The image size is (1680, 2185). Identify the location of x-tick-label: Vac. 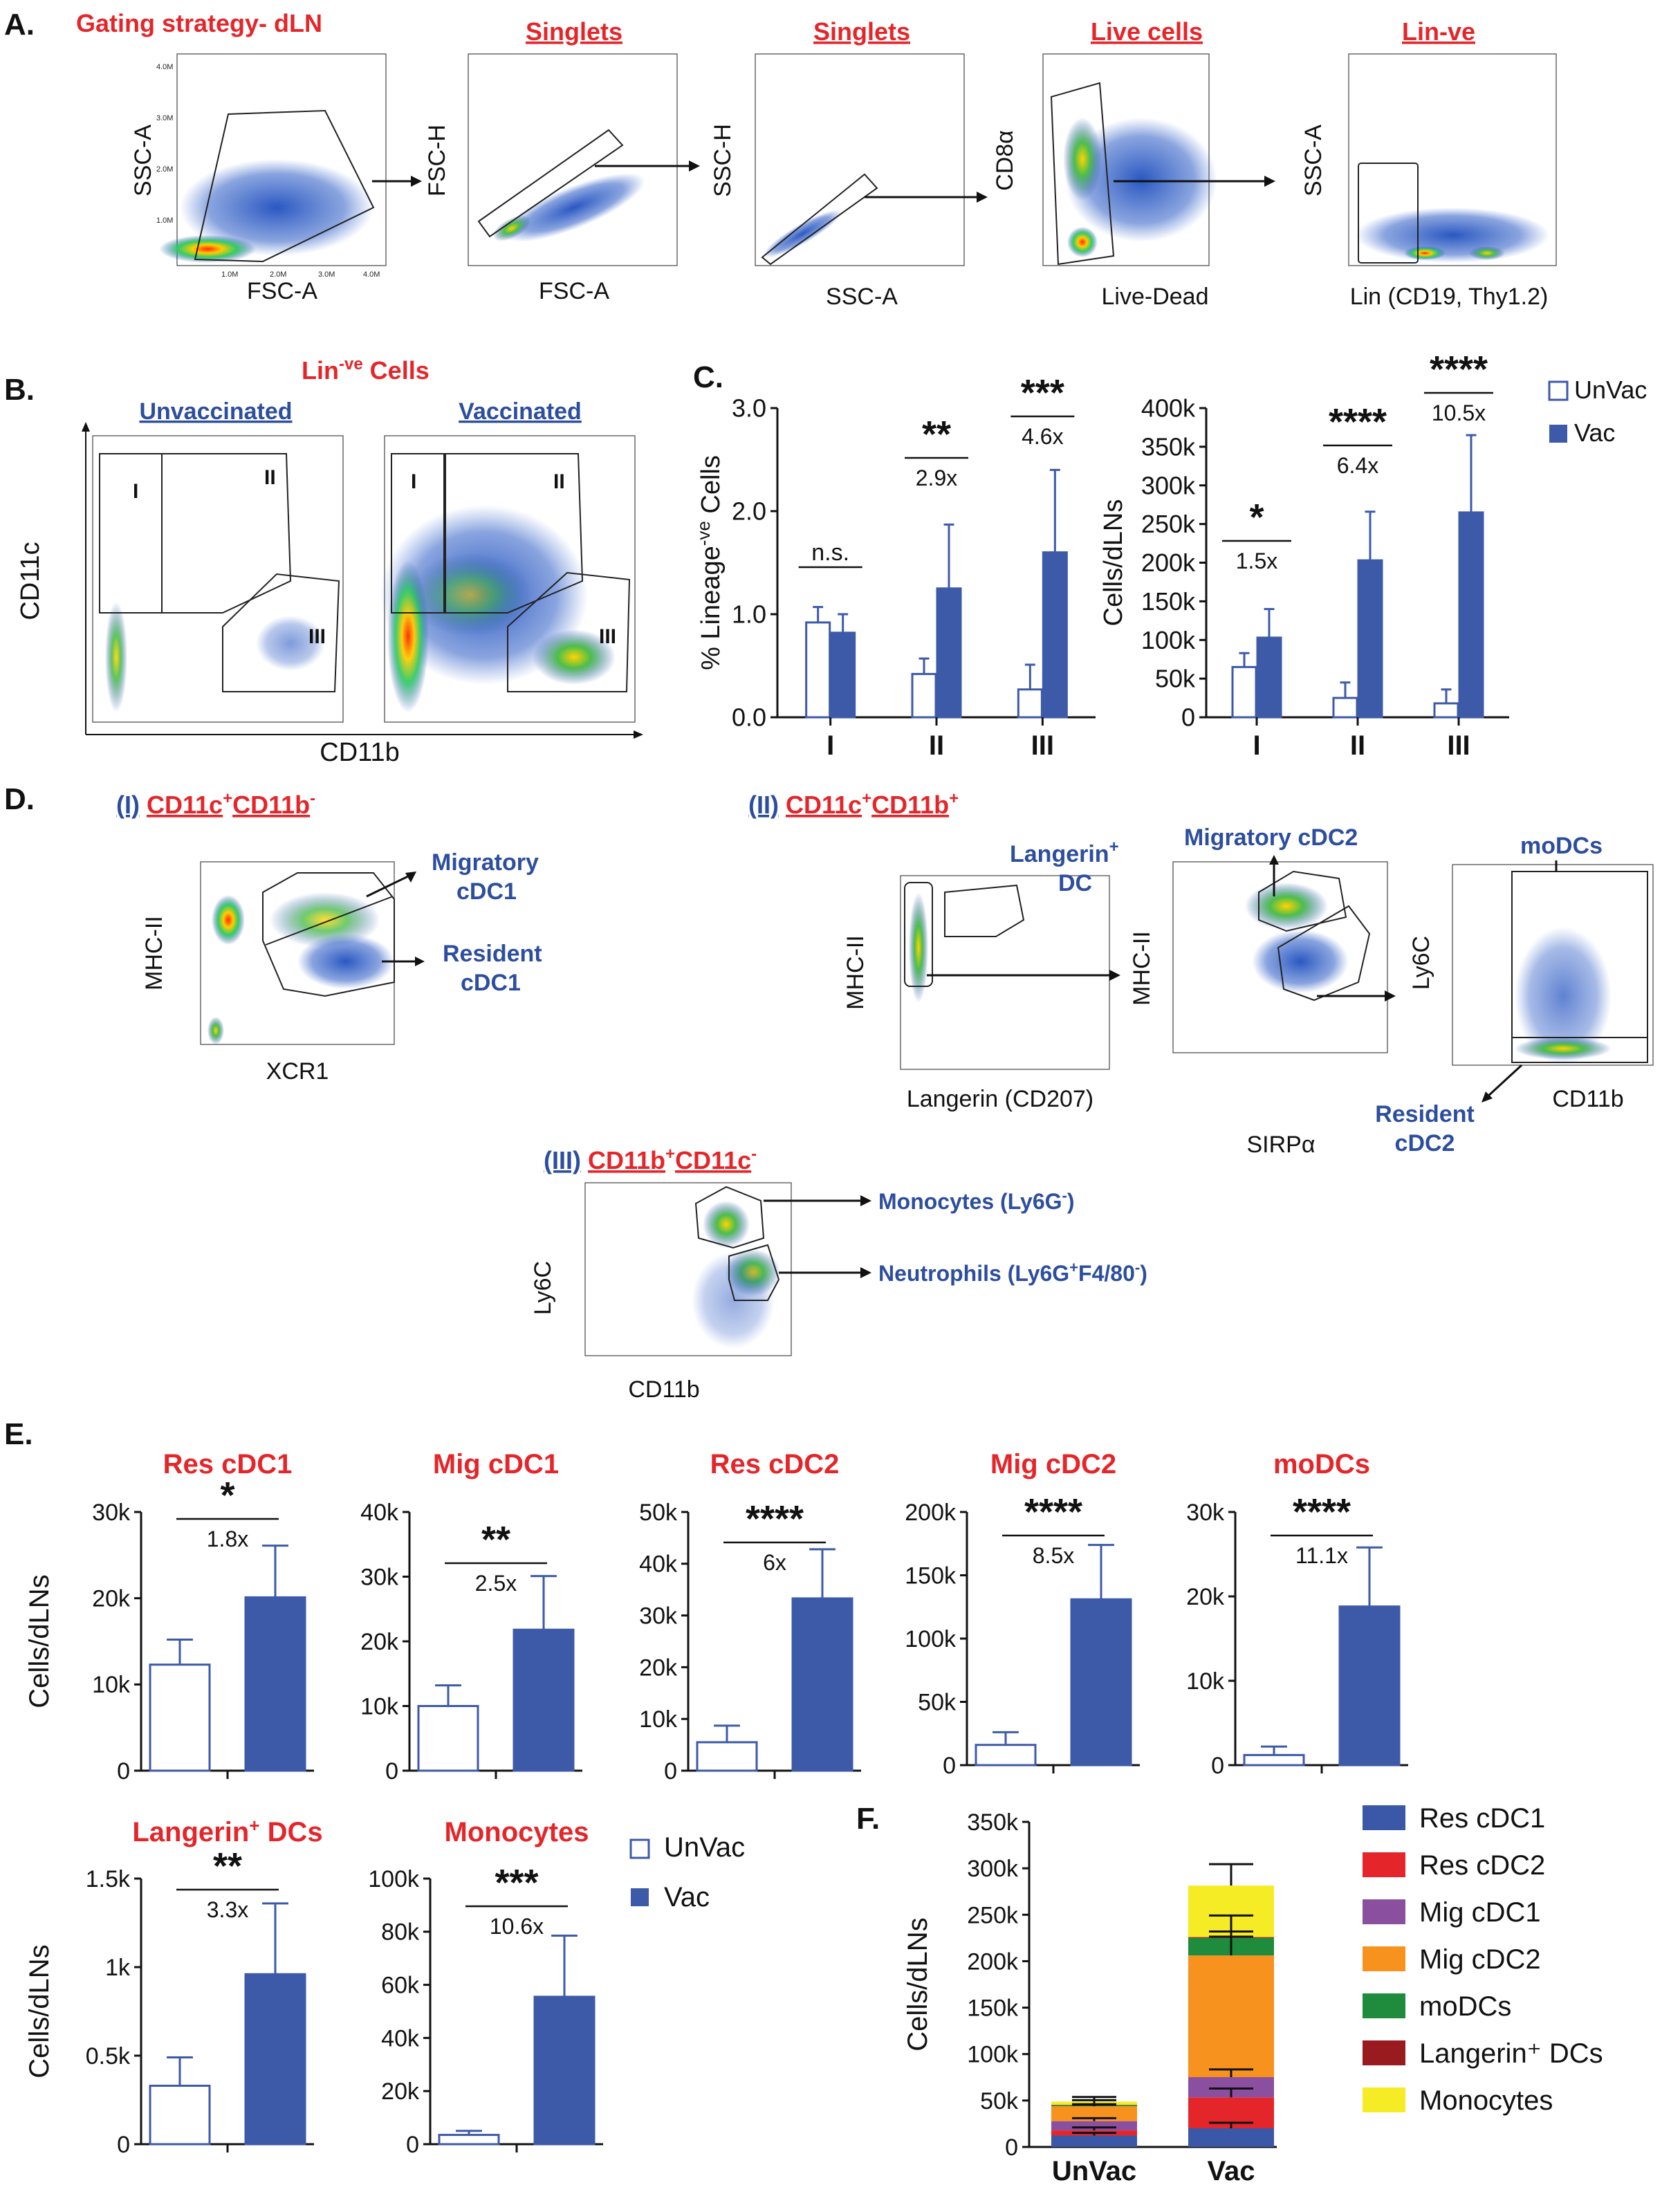
(1231, 2170).